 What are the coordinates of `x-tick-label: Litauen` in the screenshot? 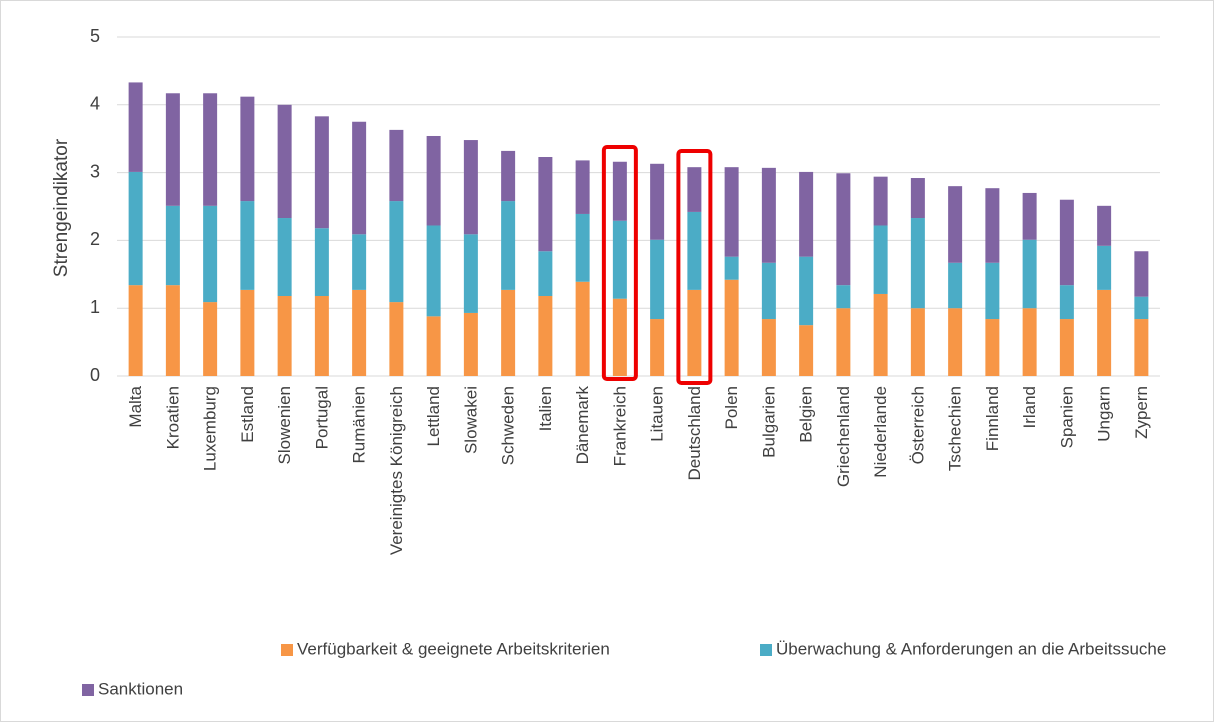 It's located at (657, 414).